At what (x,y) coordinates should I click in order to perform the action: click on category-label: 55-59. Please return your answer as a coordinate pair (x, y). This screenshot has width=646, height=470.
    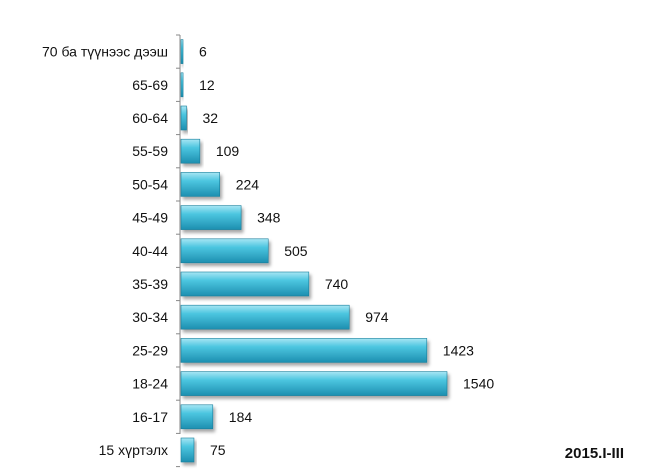
    Looking at the image, I should click on (150, 151).